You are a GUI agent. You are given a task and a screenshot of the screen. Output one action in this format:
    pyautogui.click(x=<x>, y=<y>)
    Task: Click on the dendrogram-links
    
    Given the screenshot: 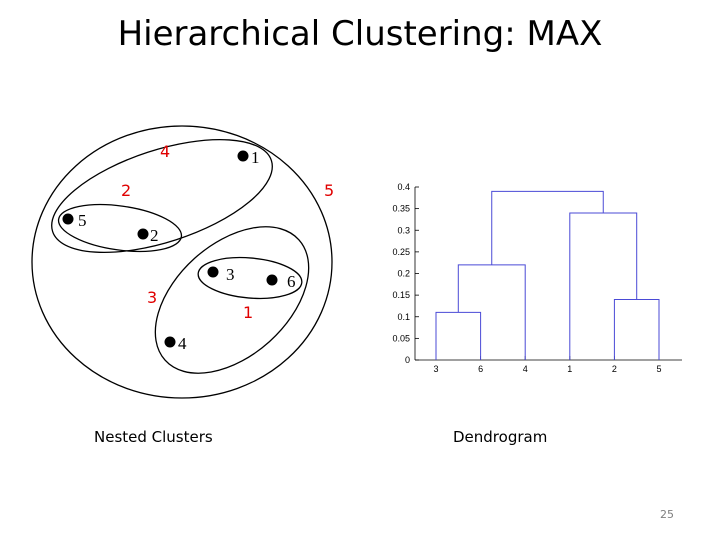 What is the action you would take?
    pyautogui.click(x=547, y=275)
    